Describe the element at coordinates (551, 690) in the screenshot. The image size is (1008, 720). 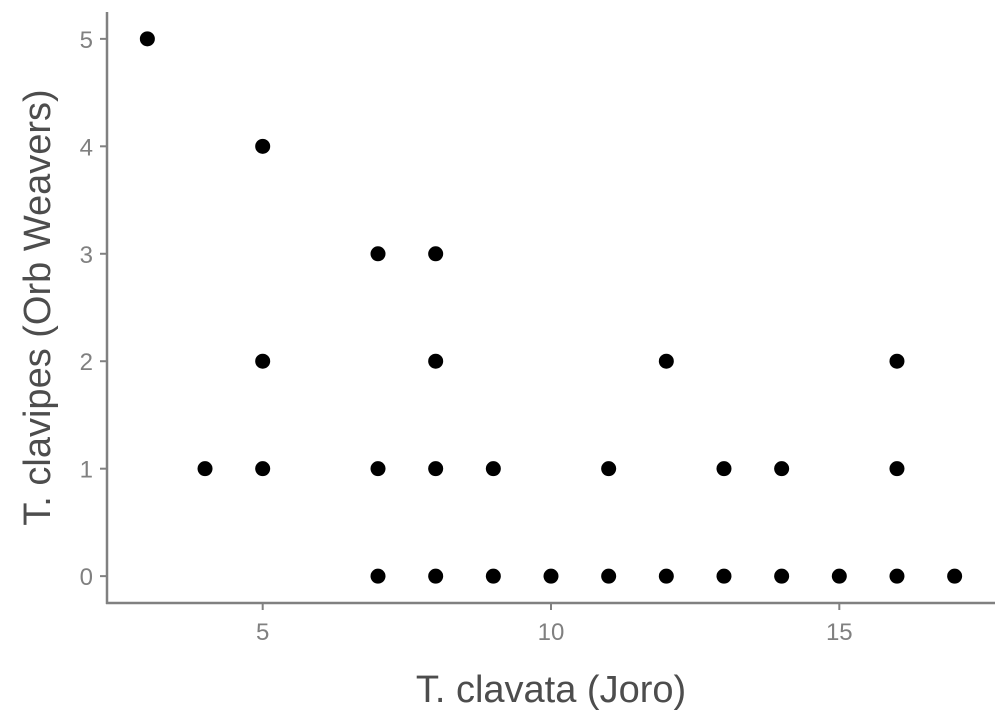
I see `x-axis-title: T. clavata (Joro)` at that location.